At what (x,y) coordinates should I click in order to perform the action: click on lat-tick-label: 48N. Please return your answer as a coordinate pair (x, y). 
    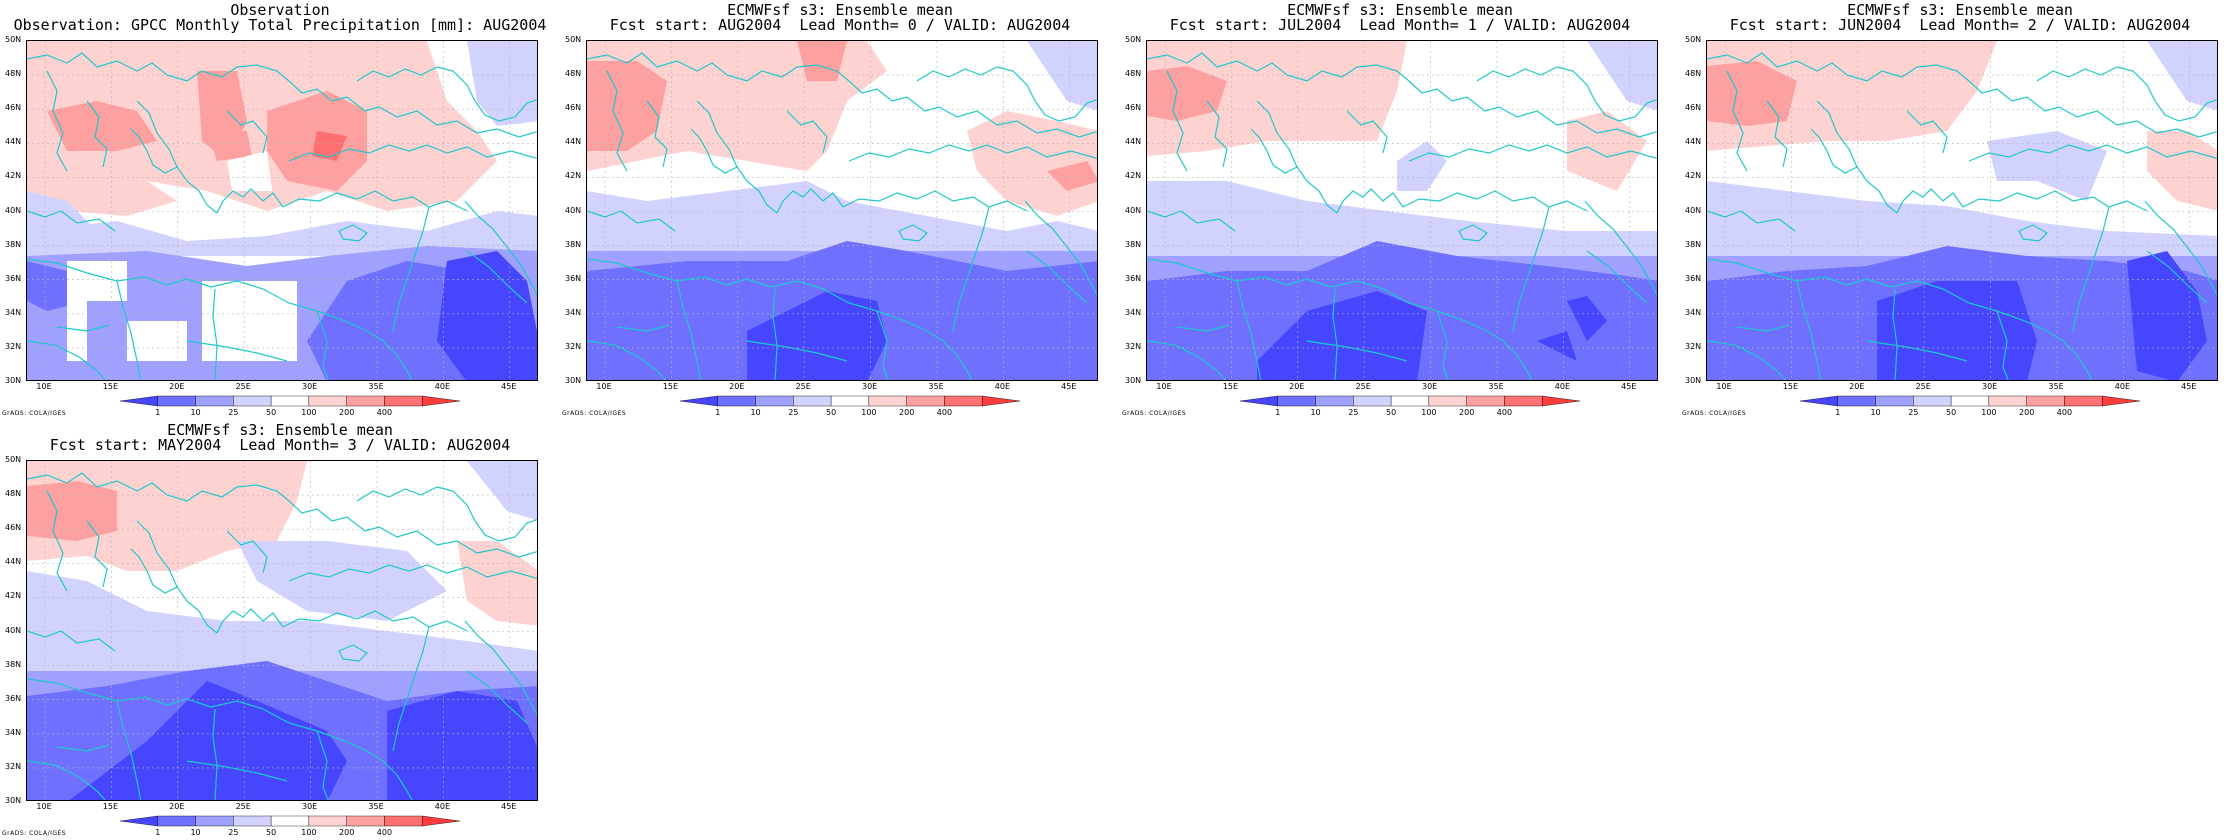
    Looking at the image, I should click on (13, 74).